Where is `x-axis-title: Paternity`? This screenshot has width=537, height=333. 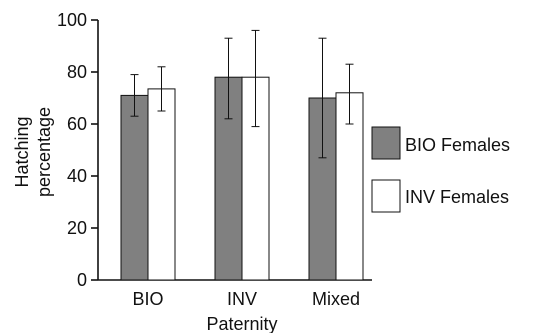 x-axis-title: Paternity is located at coordinates (241, 323).